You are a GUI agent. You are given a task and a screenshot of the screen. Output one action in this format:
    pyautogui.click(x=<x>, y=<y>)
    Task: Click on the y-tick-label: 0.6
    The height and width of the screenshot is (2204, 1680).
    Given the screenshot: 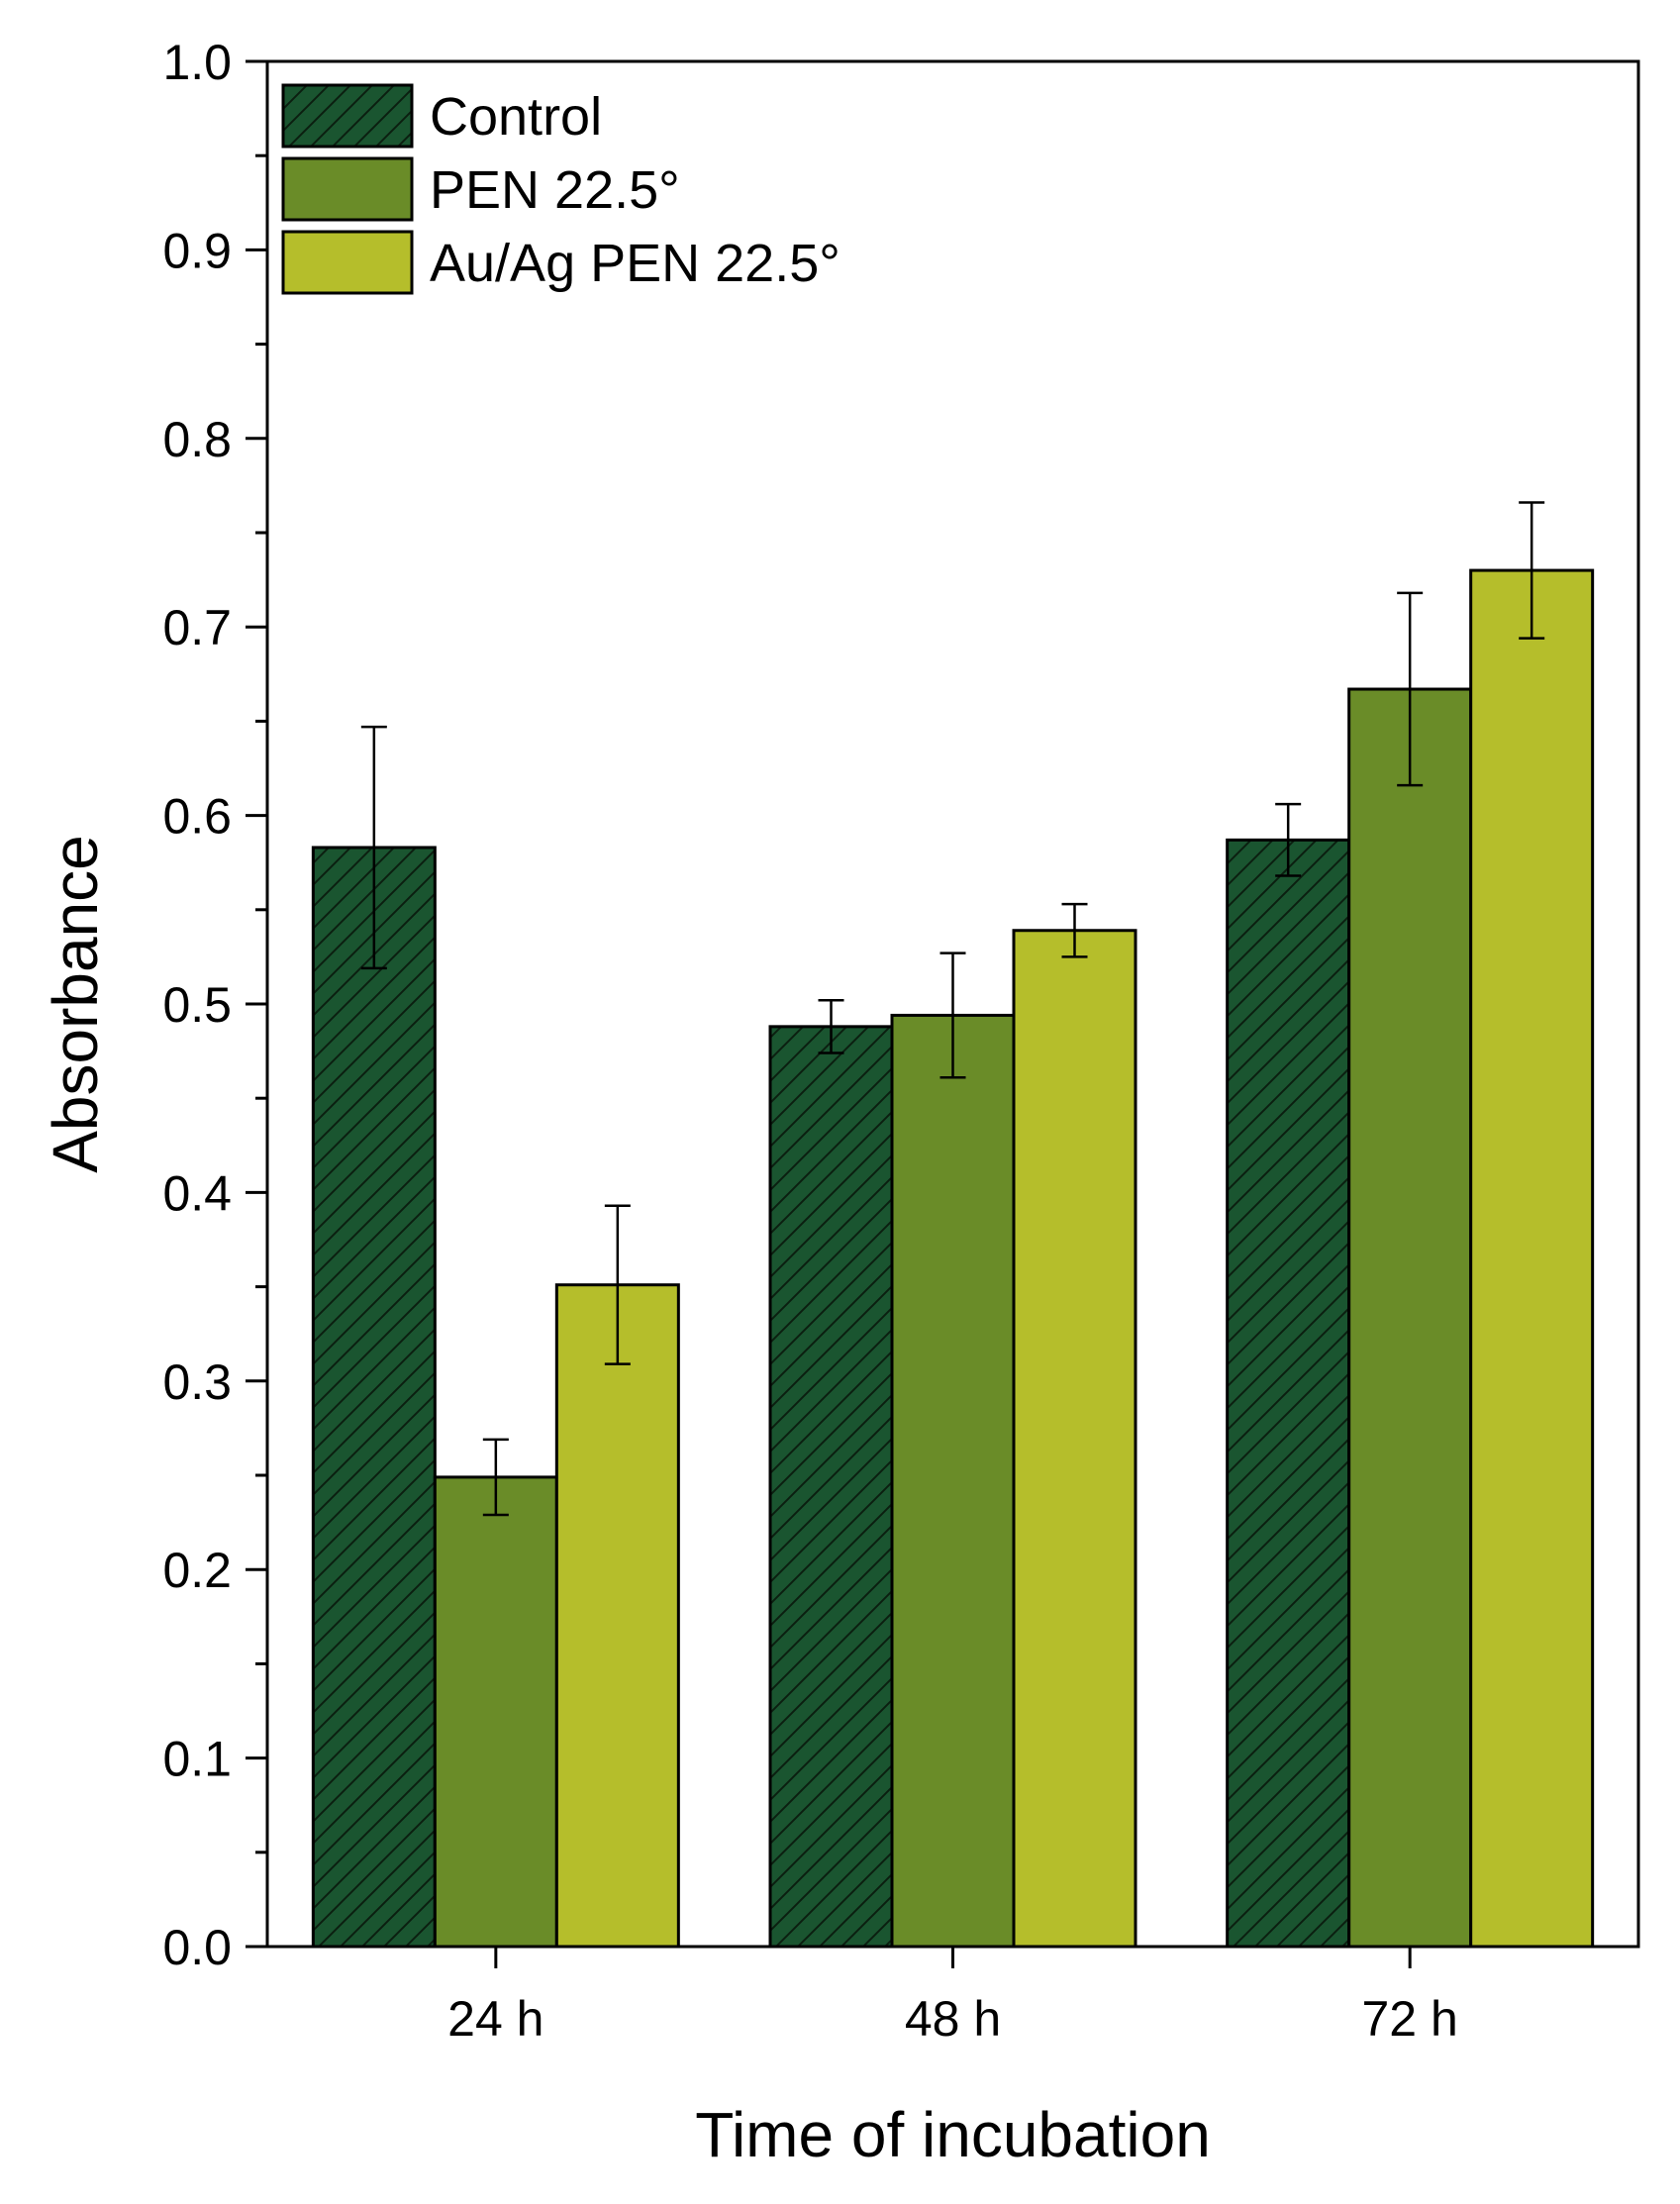 What is the action you would take?
    pyautogui.click(x=197, y=817)
    